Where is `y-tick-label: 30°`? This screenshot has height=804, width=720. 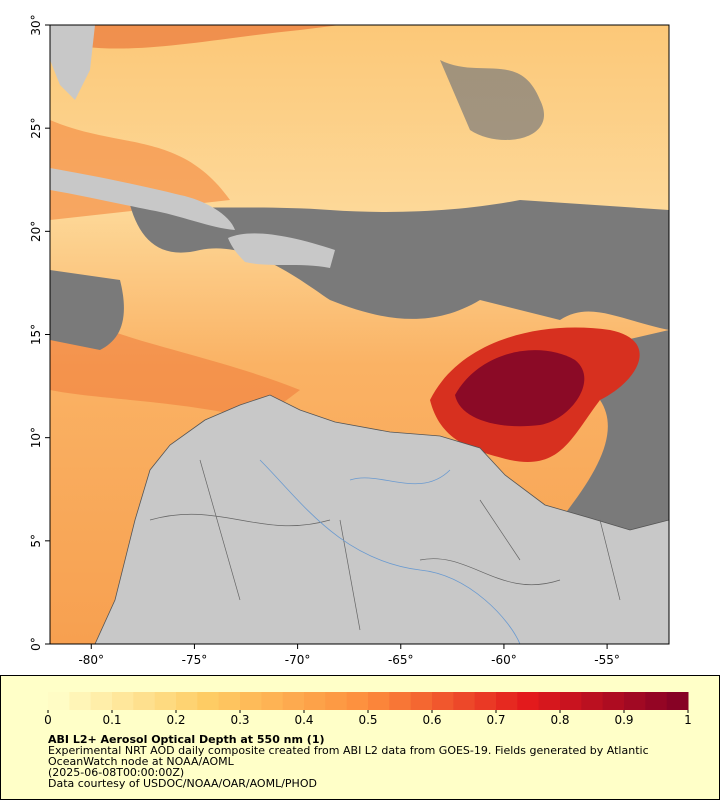 y-tick-label: 30° is located at coordinates (36, 24).